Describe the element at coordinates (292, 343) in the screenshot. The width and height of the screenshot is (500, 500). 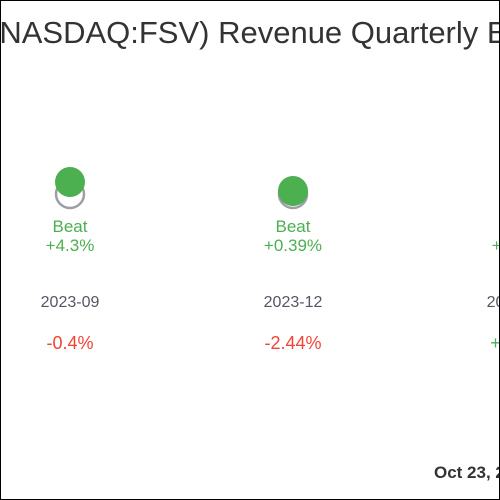
I see `change-label: -2.44%` at that location.